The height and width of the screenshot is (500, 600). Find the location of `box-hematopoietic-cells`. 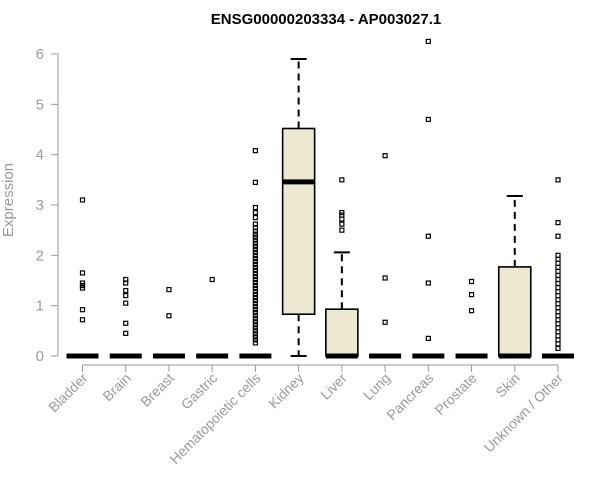

box-hematopoietic-cells is located at coordinates (255, 253).